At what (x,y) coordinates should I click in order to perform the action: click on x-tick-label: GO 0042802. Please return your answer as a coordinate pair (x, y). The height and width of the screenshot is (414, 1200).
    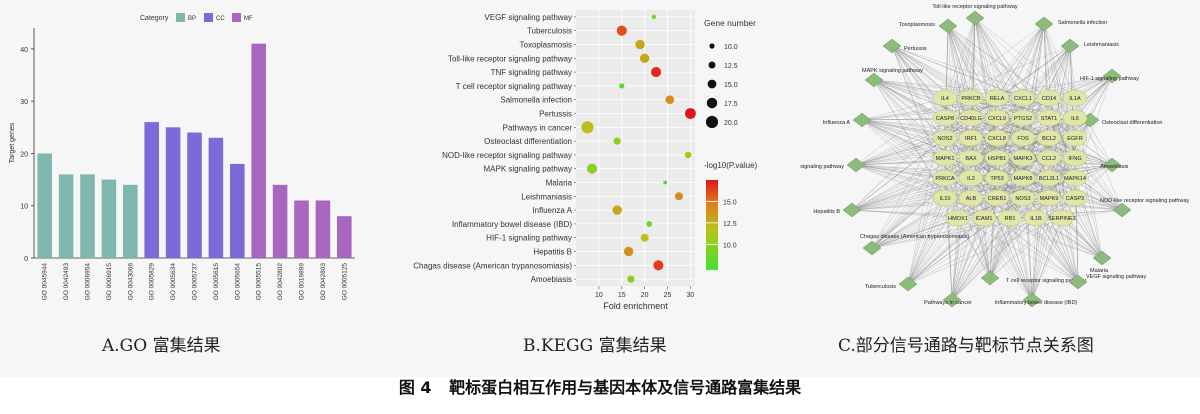
    Looking at the image, I should click on (280, 282).